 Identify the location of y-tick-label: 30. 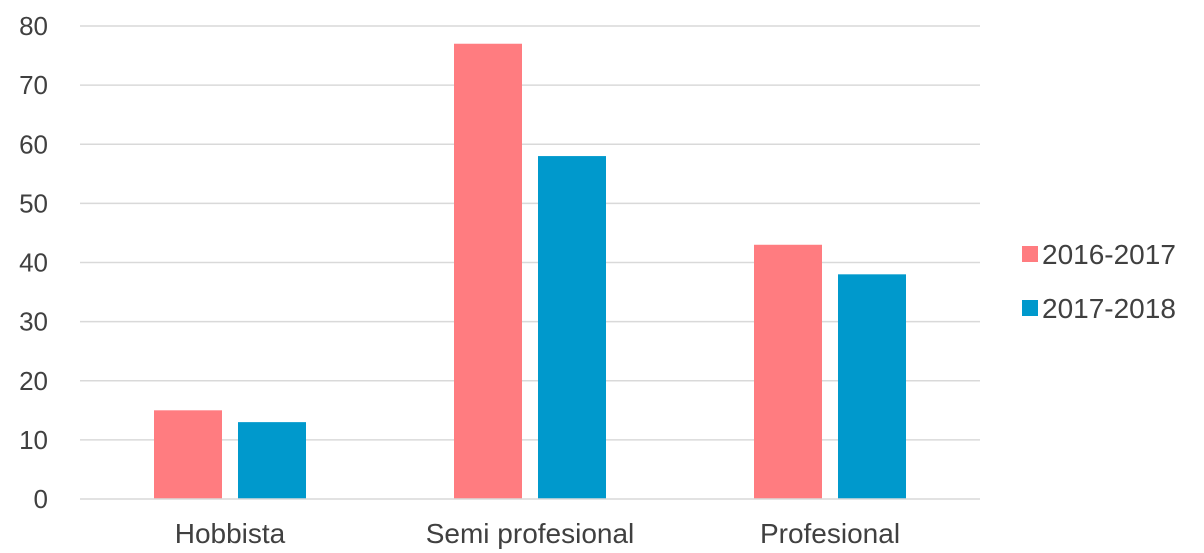
(33, 322).